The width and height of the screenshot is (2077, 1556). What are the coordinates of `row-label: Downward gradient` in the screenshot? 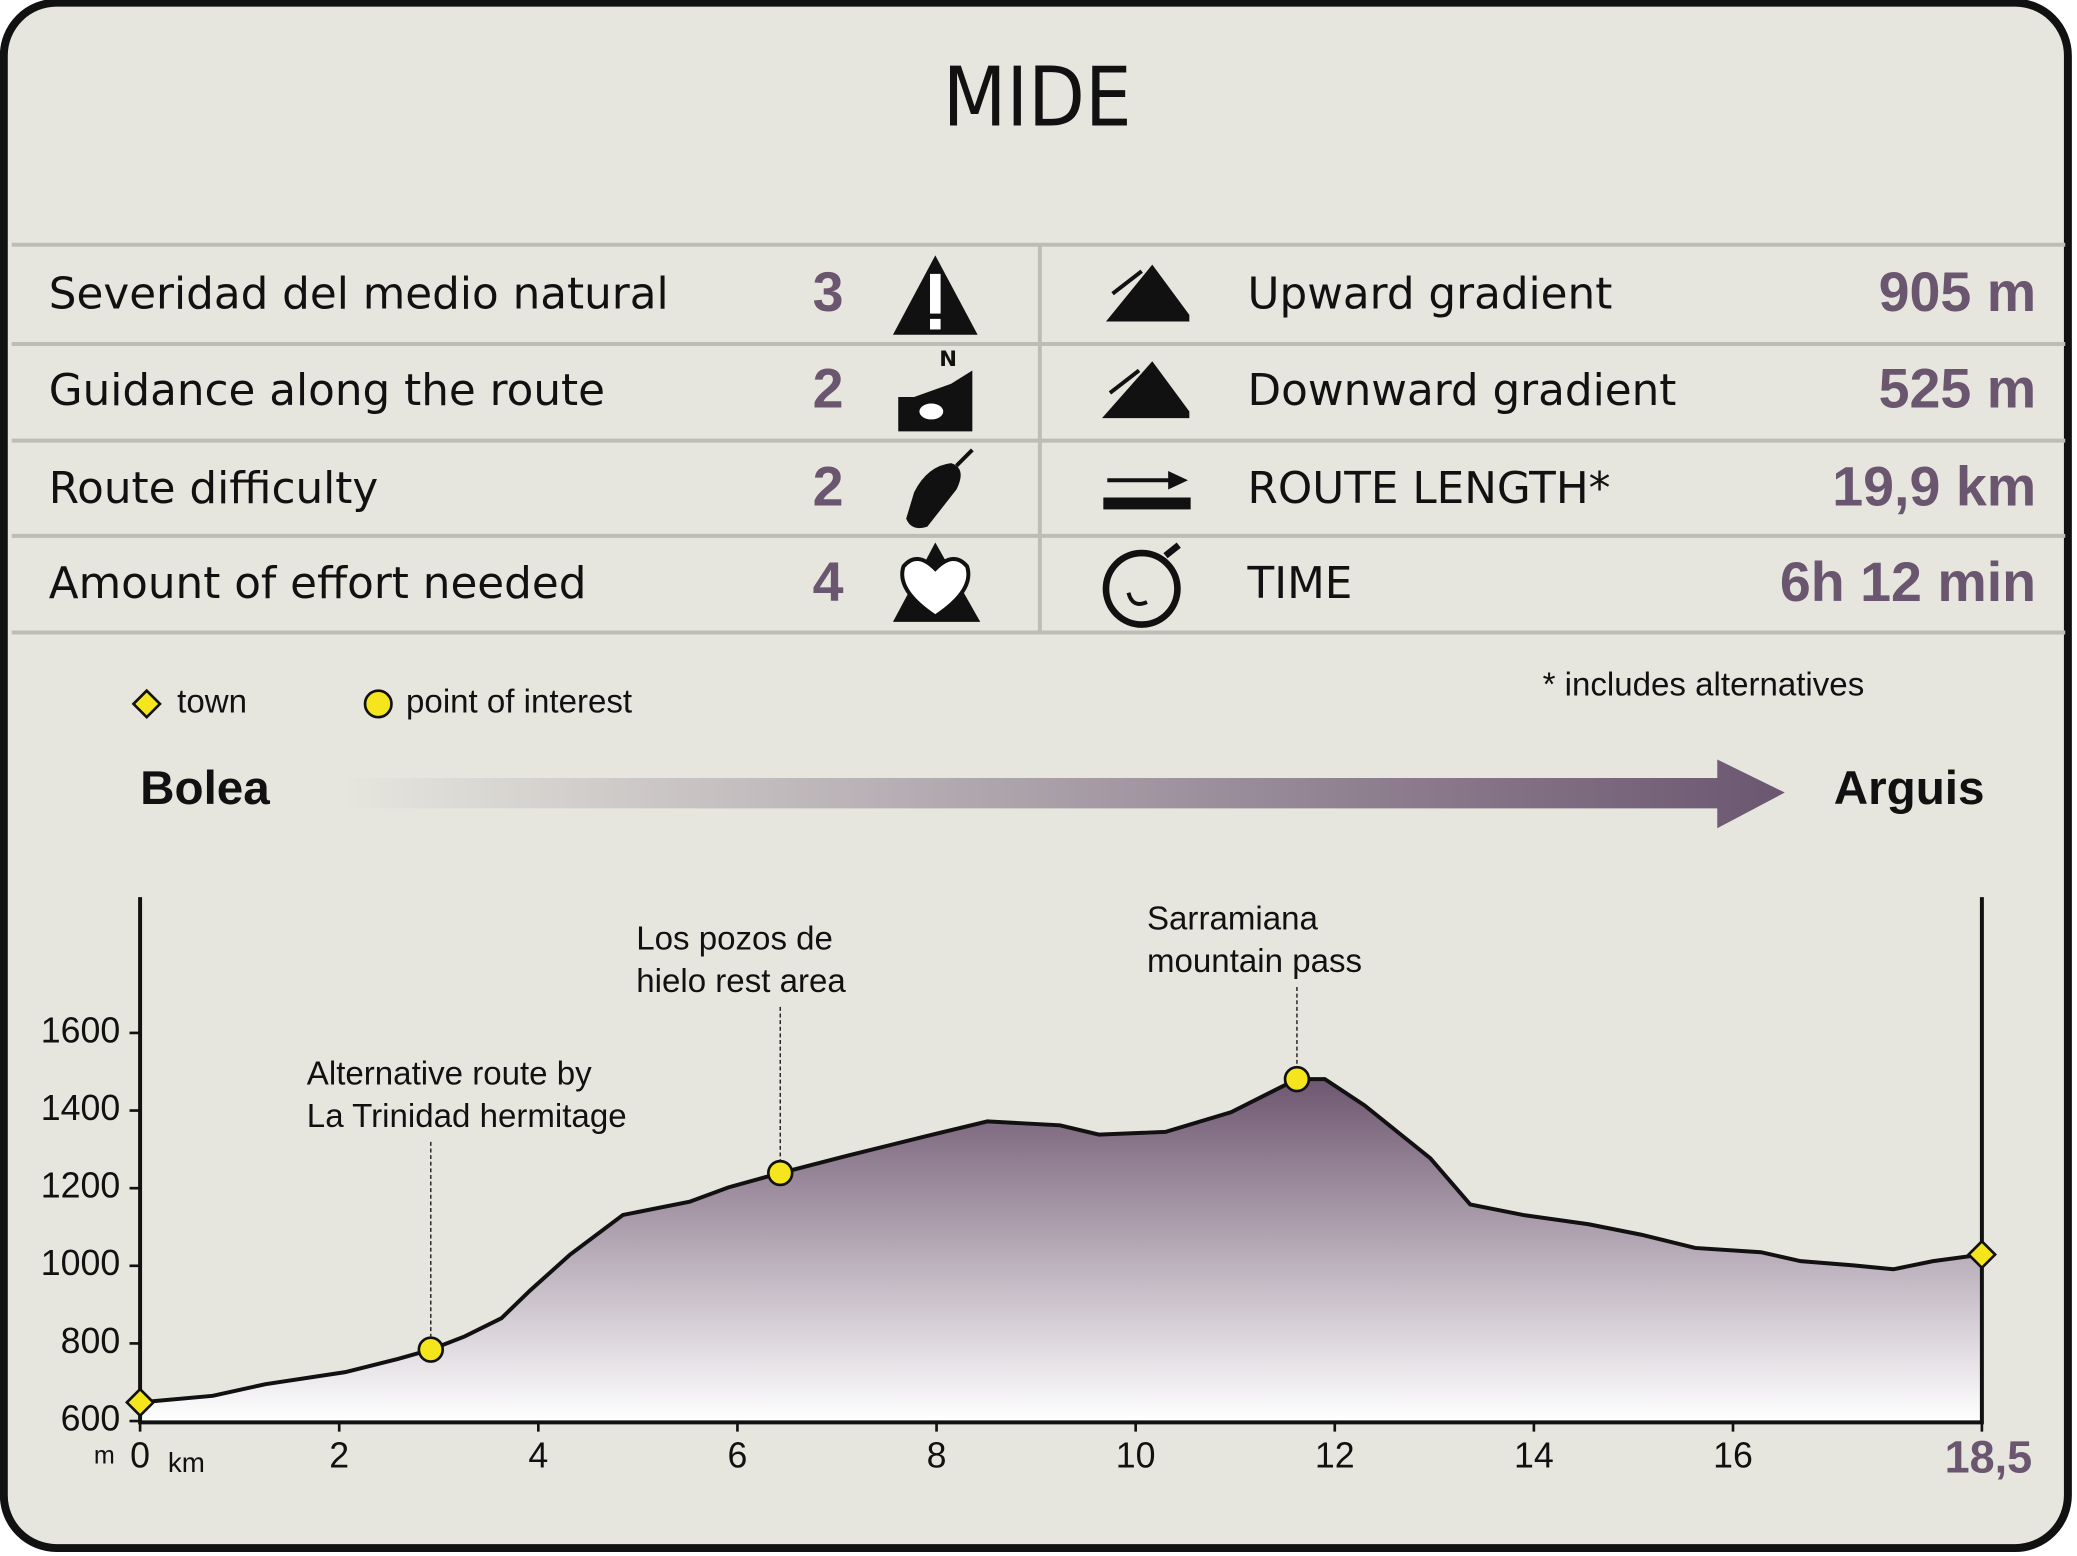 It's located at (1462, 390).